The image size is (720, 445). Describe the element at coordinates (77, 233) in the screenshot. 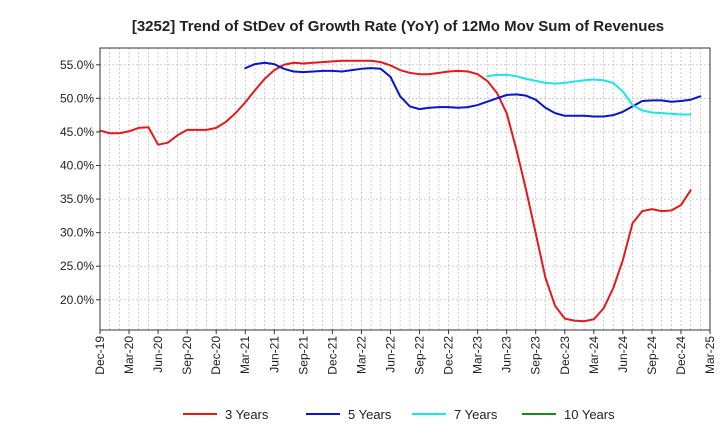

I see `y-tick-label: 30.0%` at that location.